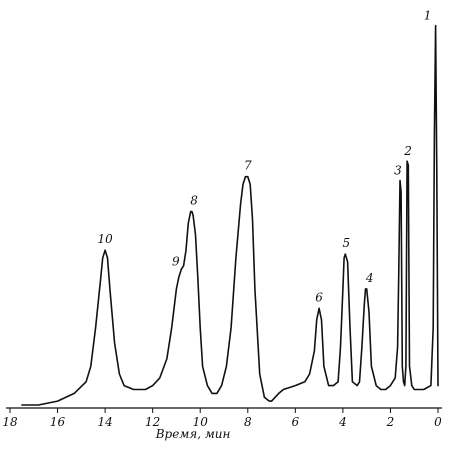 The image size is (450, 450). Describe the element at coordinates (428, 16) in the screenshot. I see `peak-label-1: 1` at that location.